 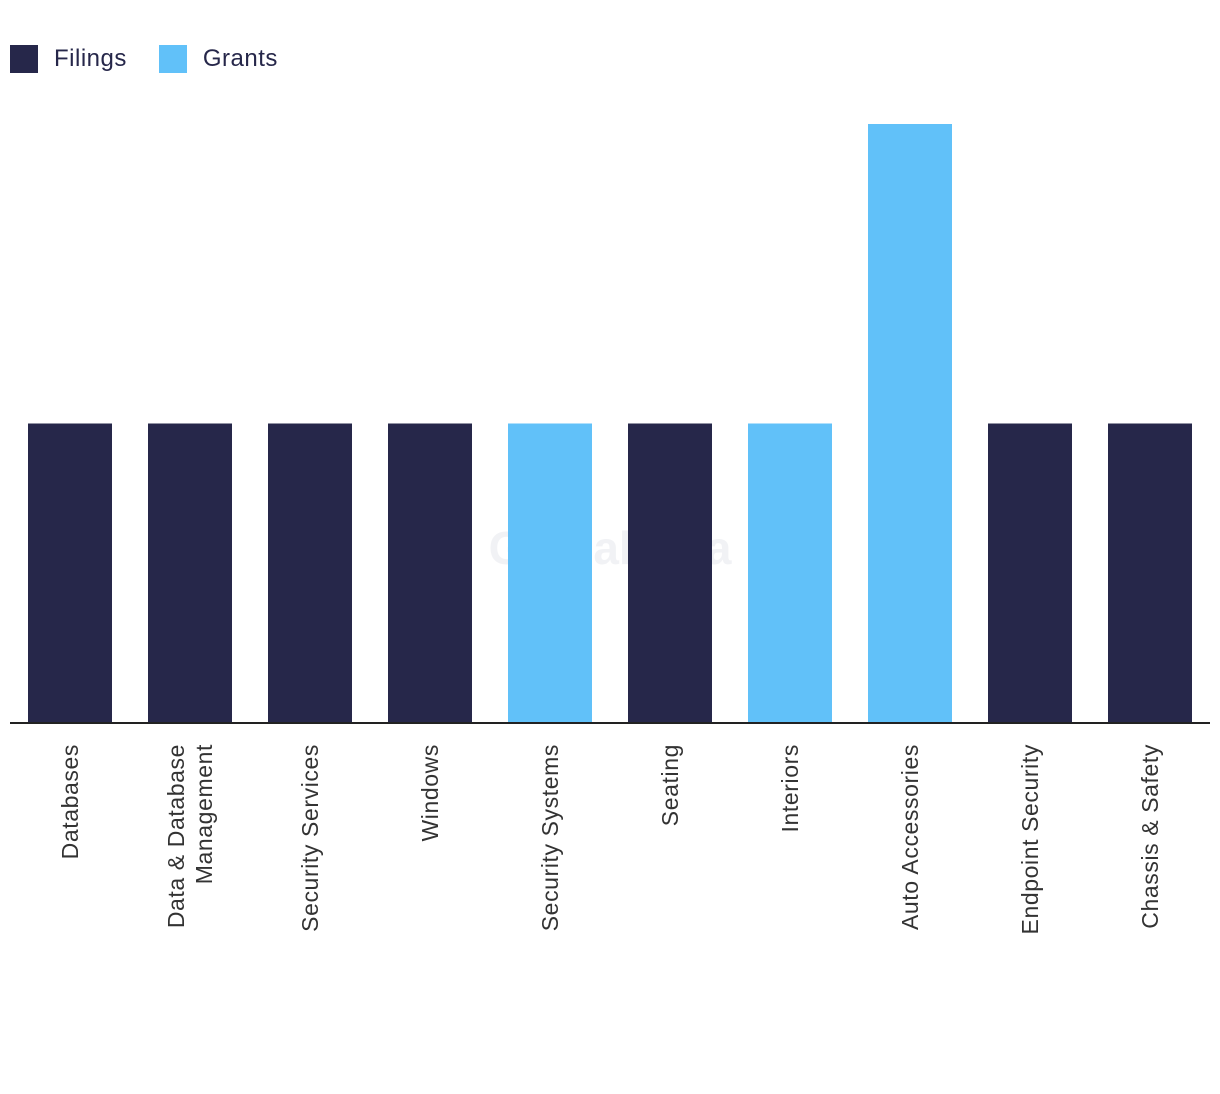 I want to click on x-tick-label: Security Systems, so click(x=550, y=837).